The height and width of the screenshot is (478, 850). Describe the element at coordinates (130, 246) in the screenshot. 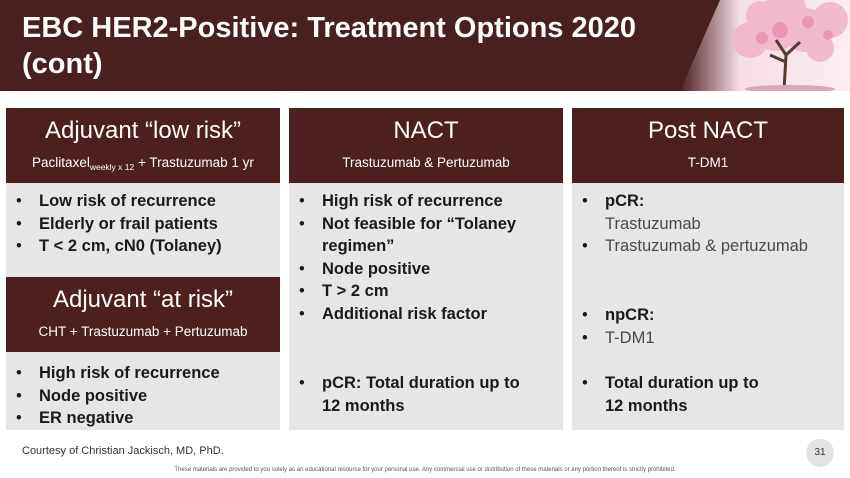

I see `list-item-text: T < 2 cm, cN0 (Tolaney)` at that location.